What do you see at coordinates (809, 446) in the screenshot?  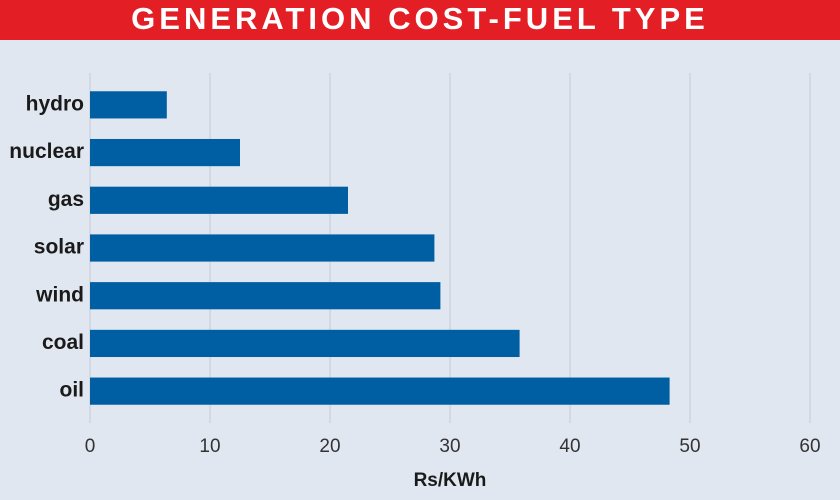 I see `x-tick-label: 60` at bounding box center [809, 446].